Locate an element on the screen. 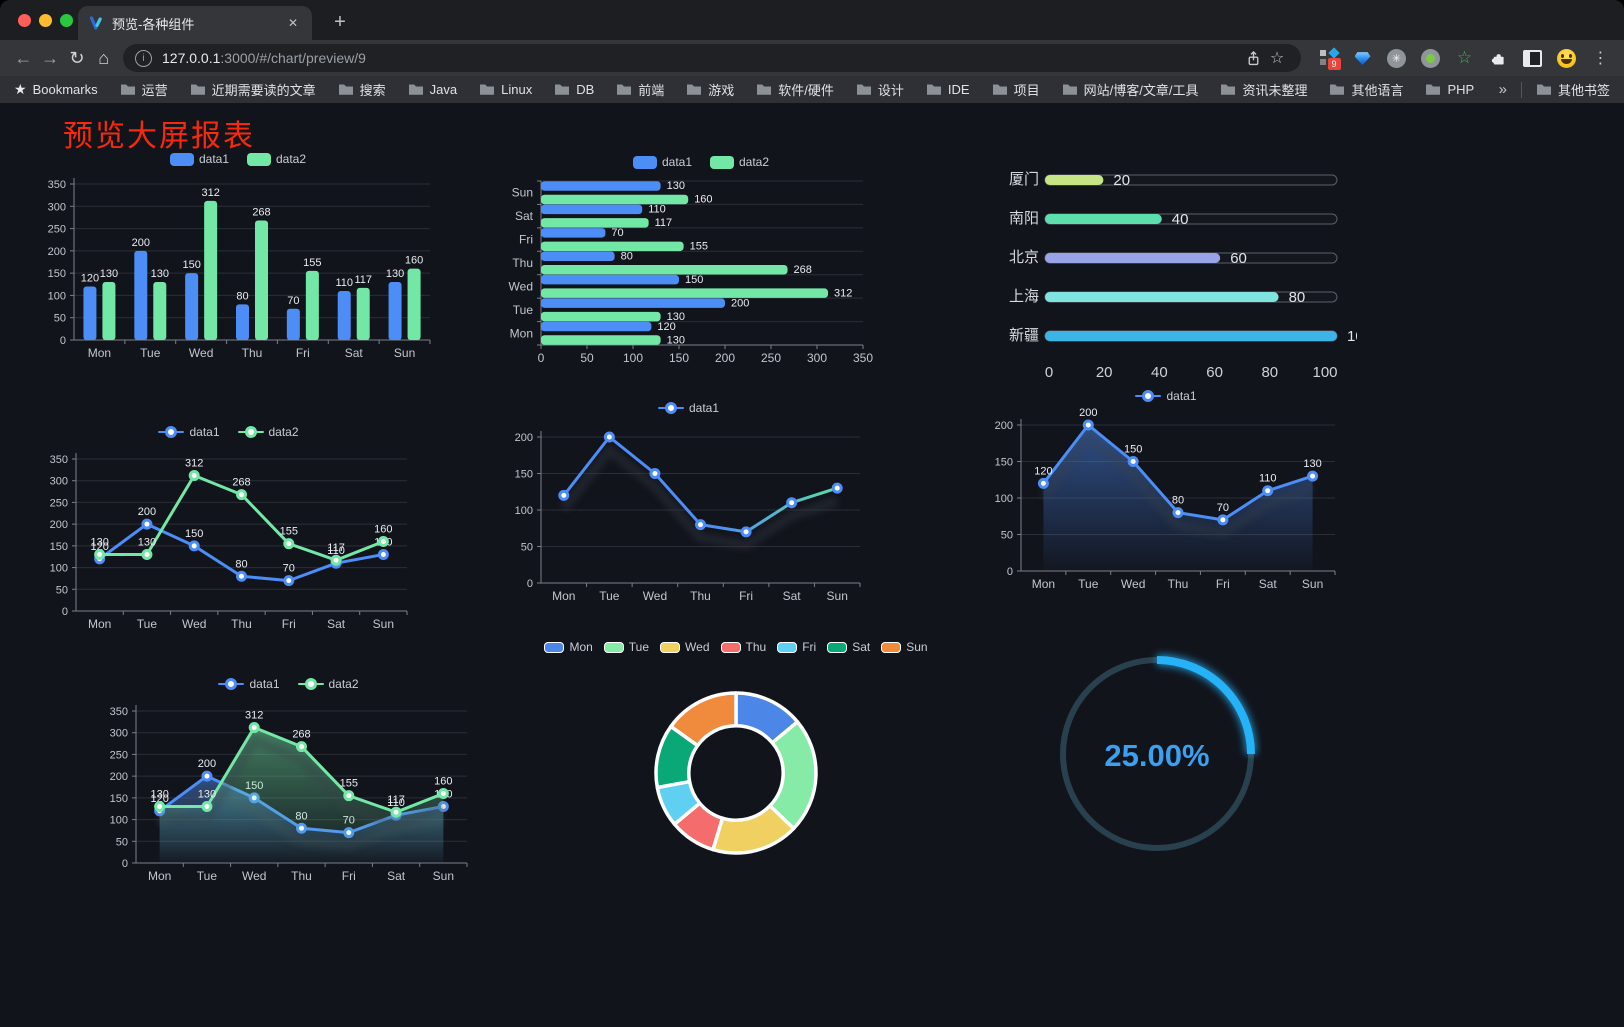 This screenshot has height=1027, width=1624. share-icon is located at coordinates (1253, 58).